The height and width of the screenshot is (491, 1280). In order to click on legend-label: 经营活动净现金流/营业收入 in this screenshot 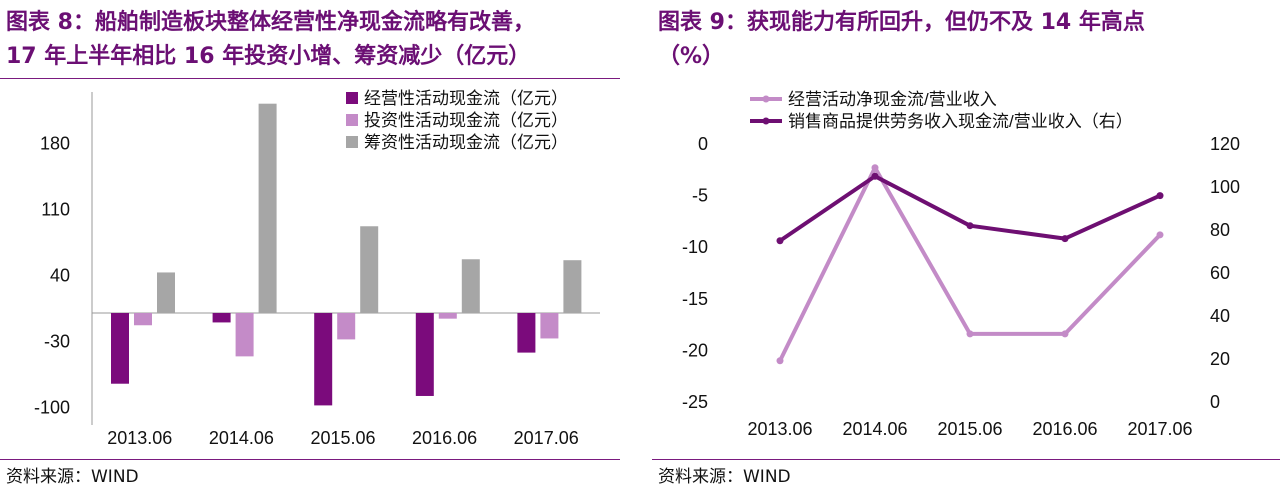, I will do `click(892, 99)`.